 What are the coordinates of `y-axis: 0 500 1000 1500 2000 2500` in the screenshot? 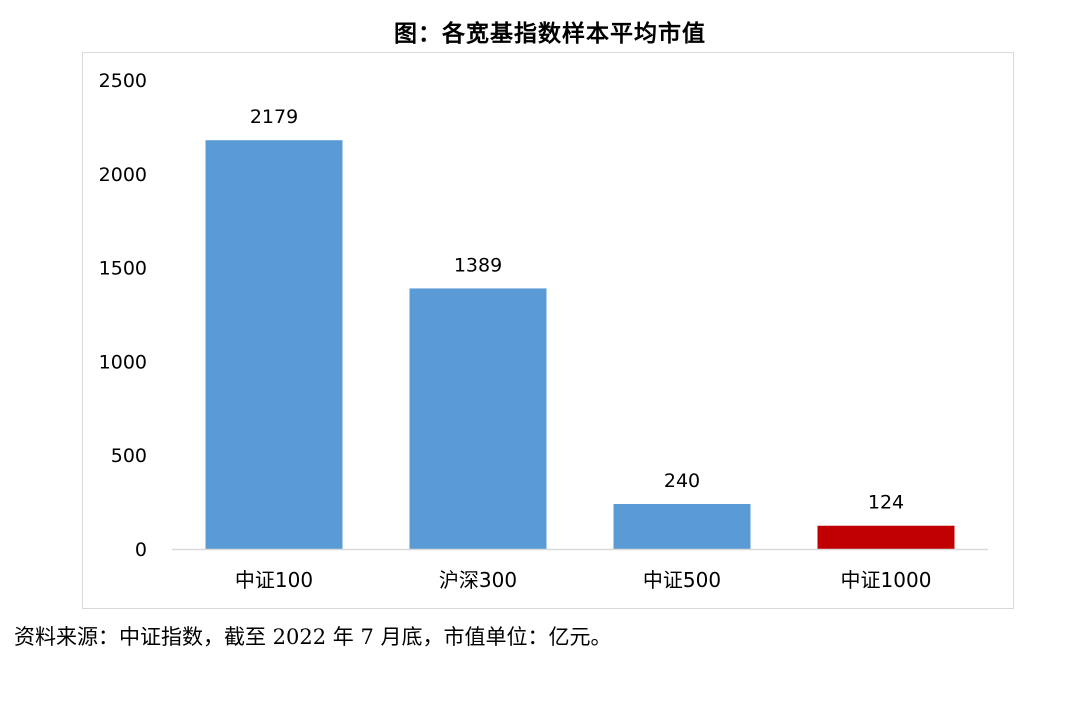 It's located at (123, 315).